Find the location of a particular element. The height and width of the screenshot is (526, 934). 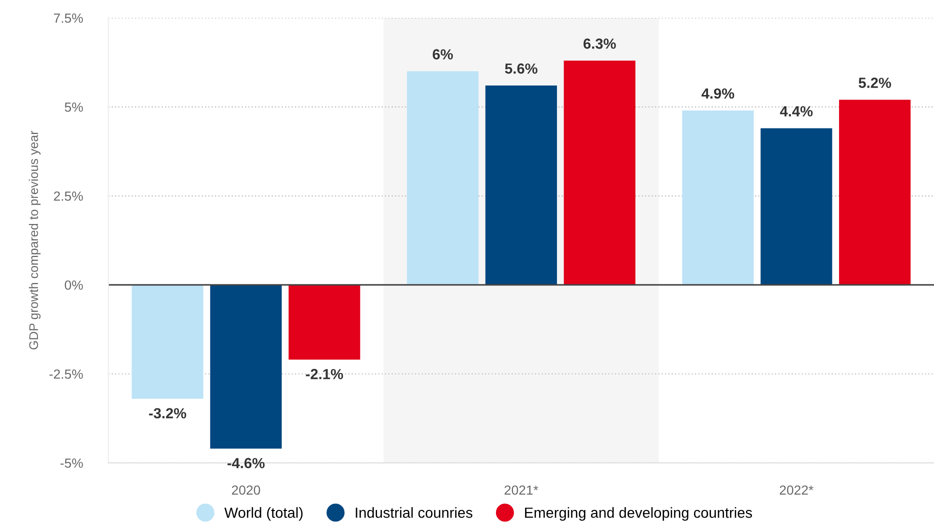

x-tick-label: 2020 is located at coordinates (246, 490).